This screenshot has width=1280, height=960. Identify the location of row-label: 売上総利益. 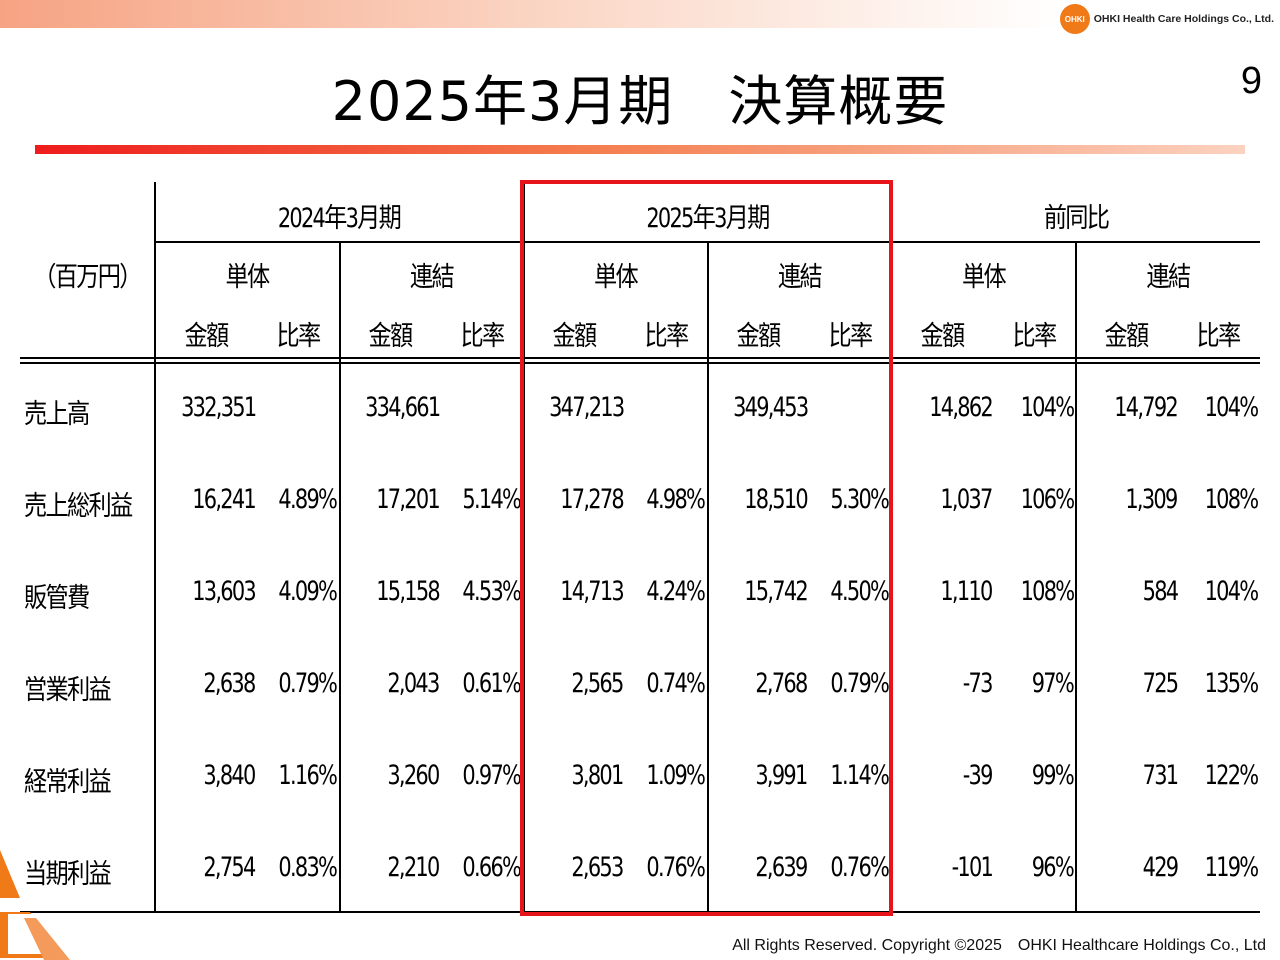
(78, 506).